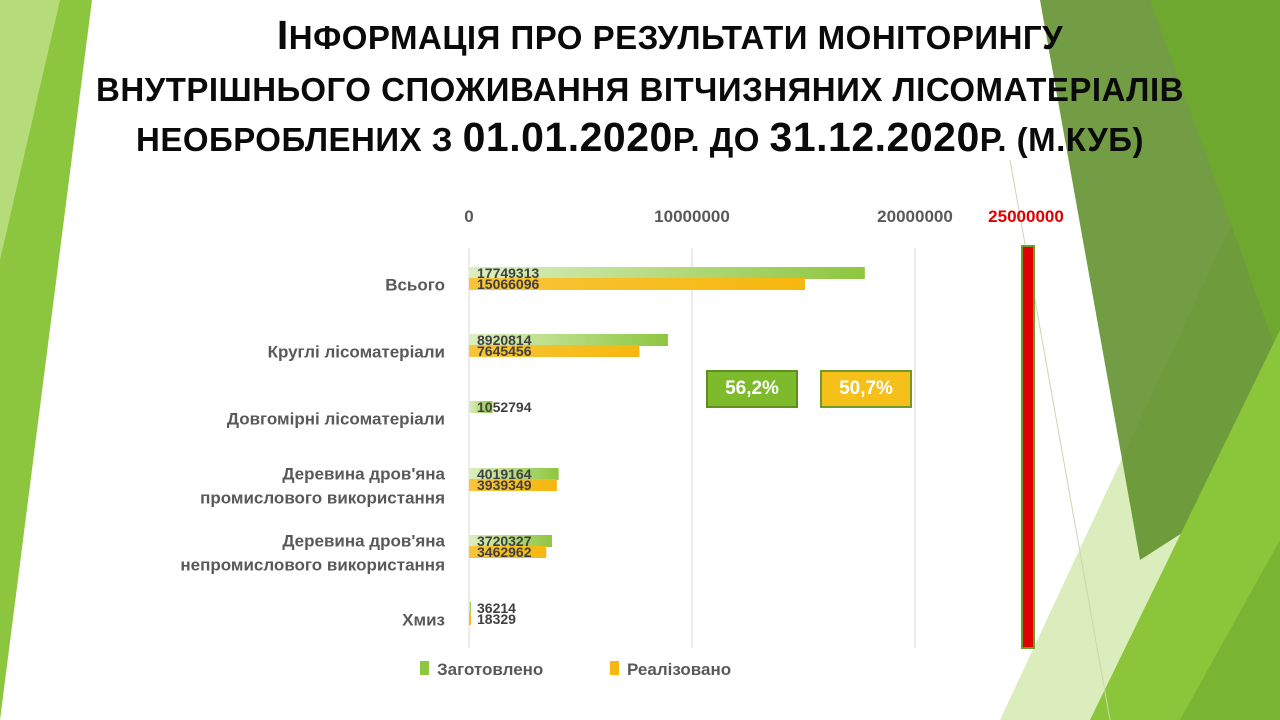  I want to click on harvested-value-label: 8920814, so click(504, 340).